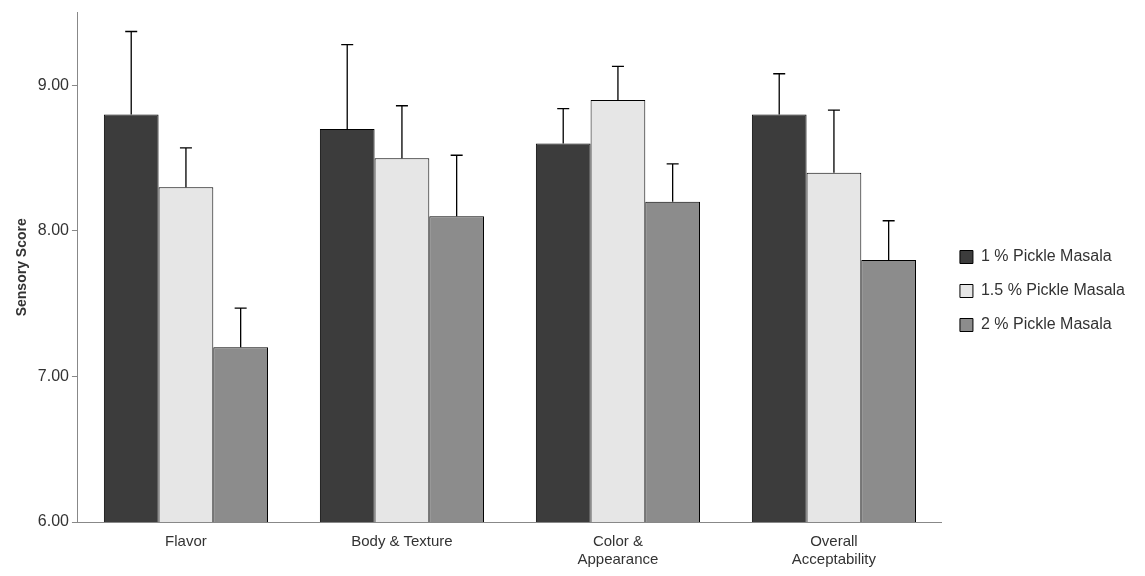 This screenshot has width=1145, height=576. Describe the element at coordinates (1053, 290) in the screenshot. I see `legend-label: 1.5 % Pickle Masala` at that location.